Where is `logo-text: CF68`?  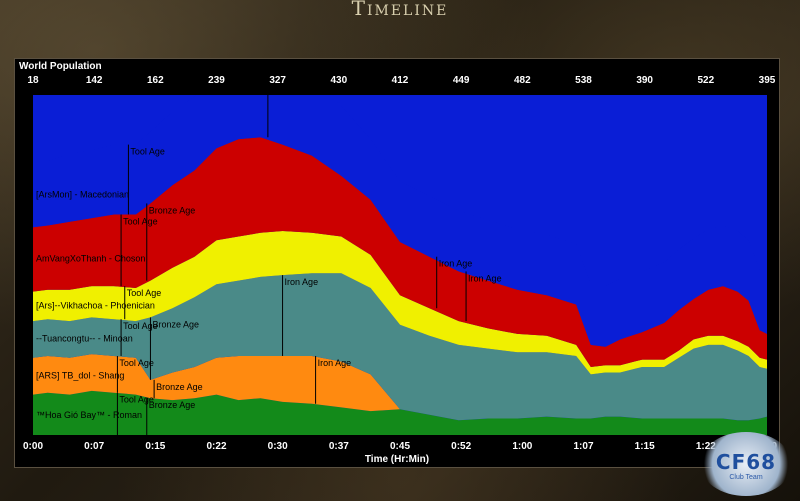
logo-text: CF68 is located at coordinates (746, 462).